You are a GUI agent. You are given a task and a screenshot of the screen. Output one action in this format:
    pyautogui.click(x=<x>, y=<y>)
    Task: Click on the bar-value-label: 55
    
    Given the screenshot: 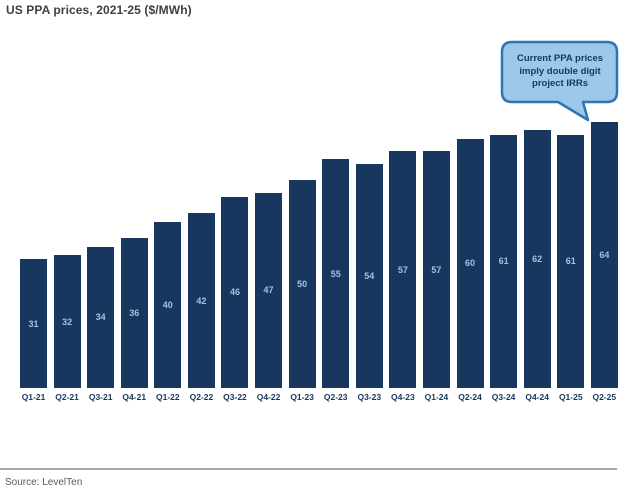 What is the action you would take?
    pyautogui.click(x=335, y=273)
    